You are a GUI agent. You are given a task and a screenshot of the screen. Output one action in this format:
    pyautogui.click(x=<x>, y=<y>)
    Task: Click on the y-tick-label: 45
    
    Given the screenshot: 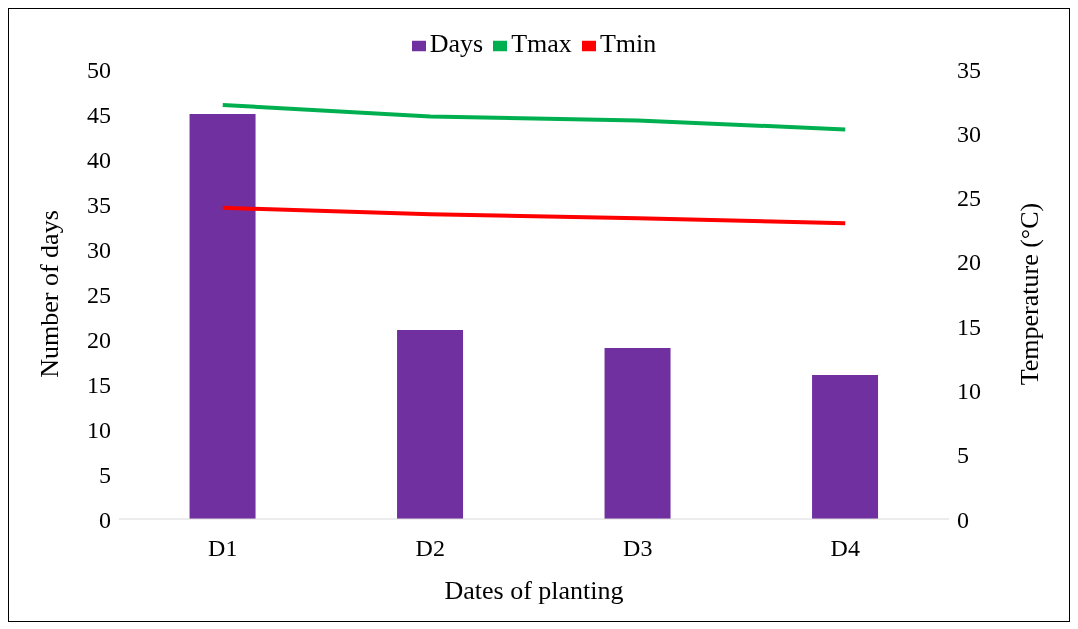 What is the action you would take?
    pyautogui.click(x=99, y=114)
    